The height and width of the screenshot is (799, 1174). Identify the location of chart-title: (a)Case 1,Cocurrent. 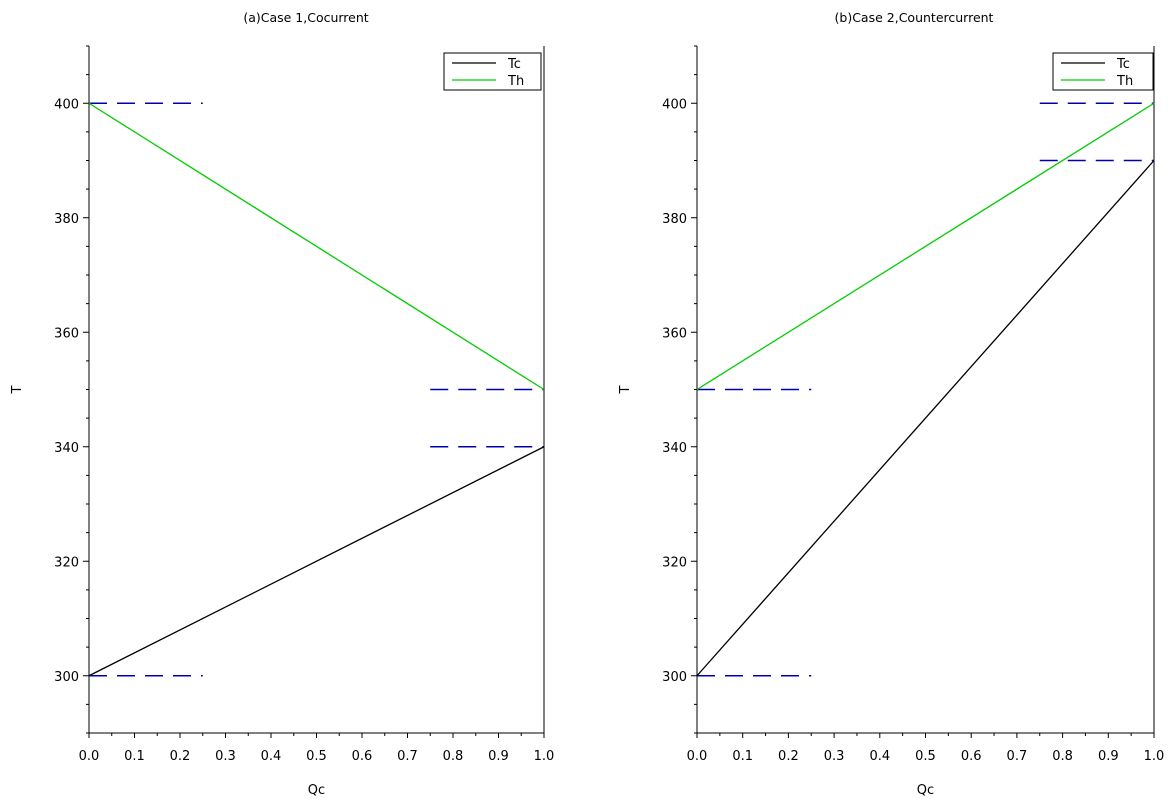
(305, 17).